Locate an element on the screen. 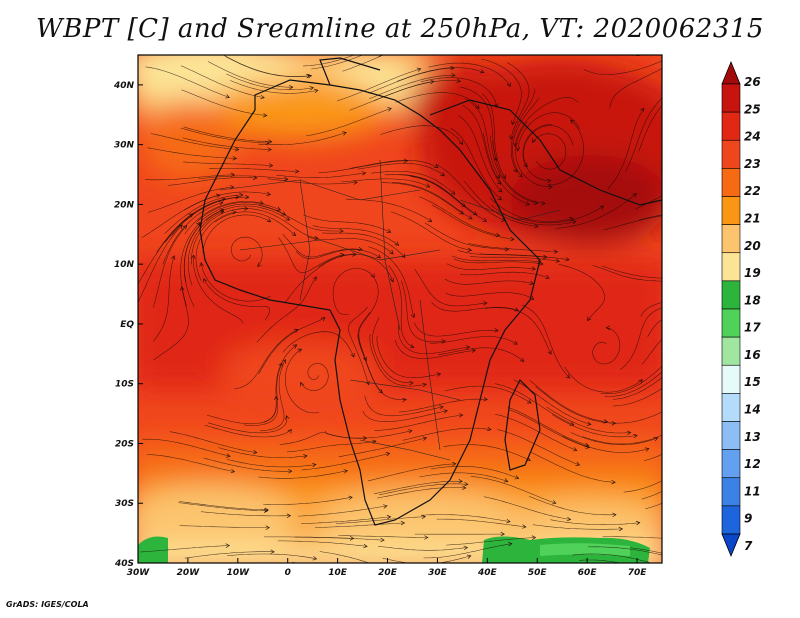 This screenshot has height=618, width=800. x-tick-label: 50E is located at coordinates (538, 573).